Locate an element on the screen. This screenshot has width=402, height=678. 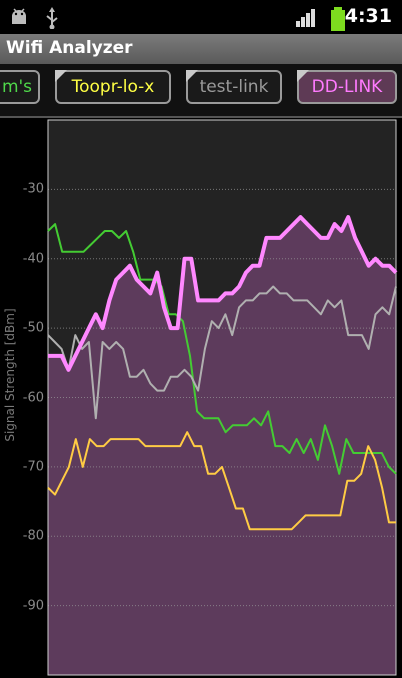
network-tab-dd-link: DD-LINK is located at coordinates (347, 87).